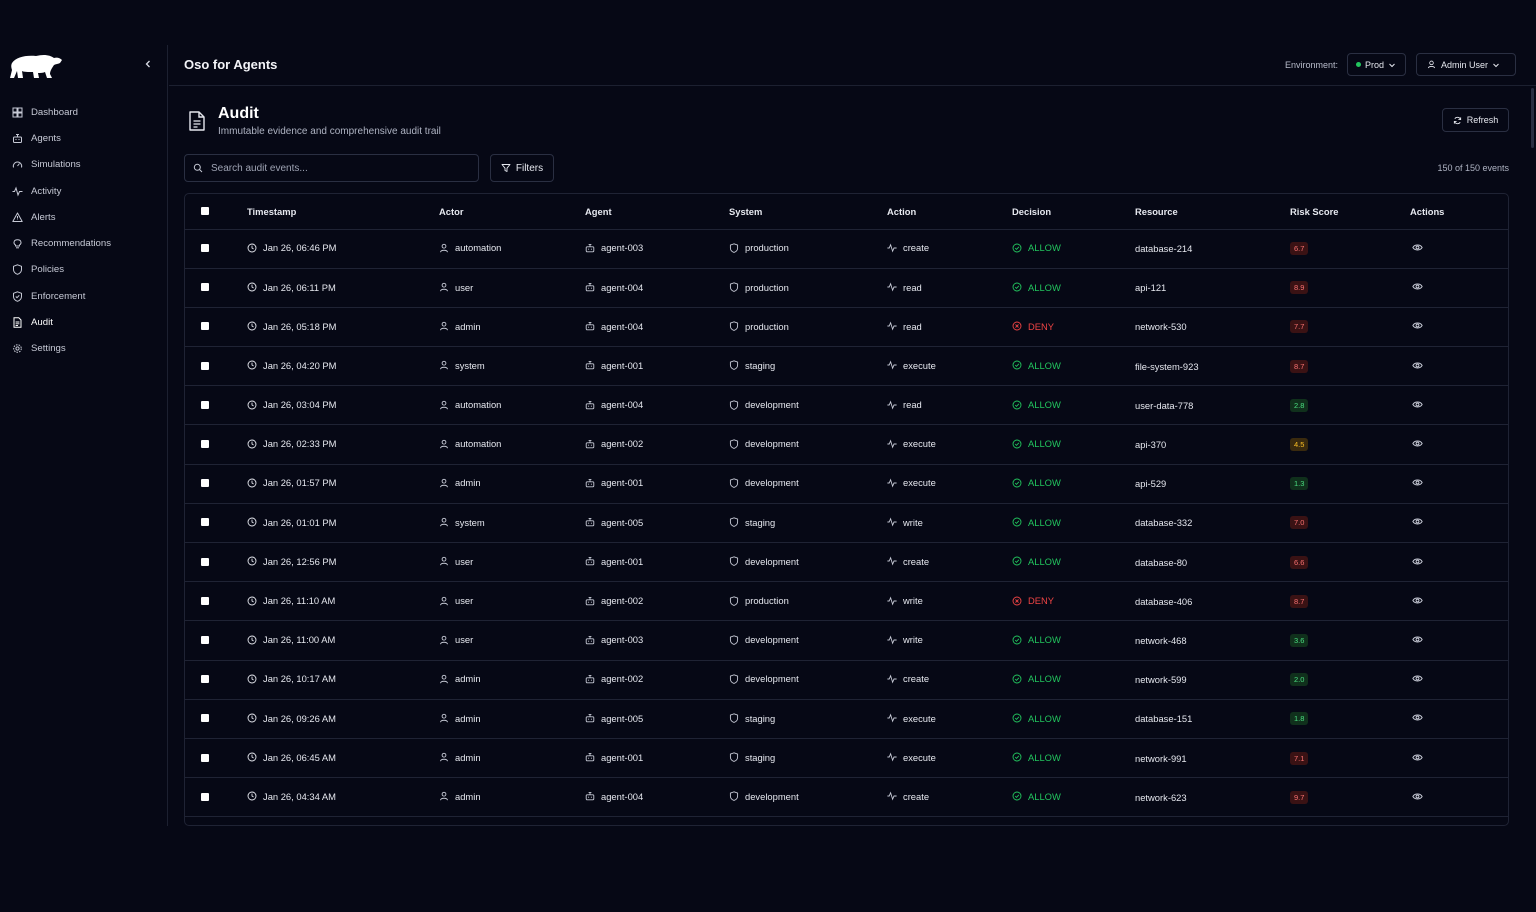 The height and width of the screenshot is (912, 1536). Describe the element at coordinates (1073, 212) in the screenshot. I see `column-header-decision: Decision` at that location.